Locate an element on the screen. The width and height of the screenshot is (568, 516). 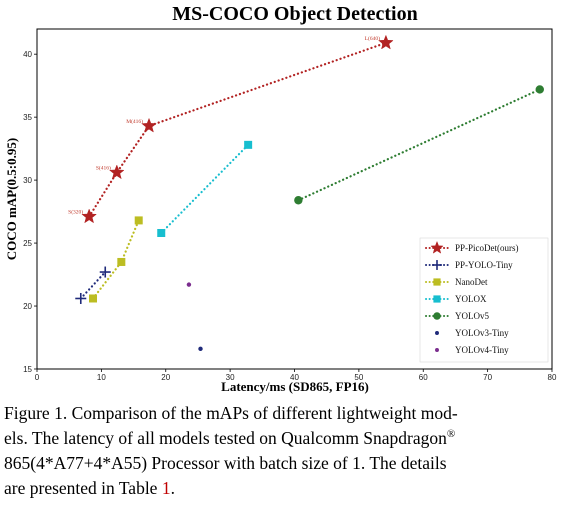
y-tick-label: 25 is located at coordinates (27, 243).